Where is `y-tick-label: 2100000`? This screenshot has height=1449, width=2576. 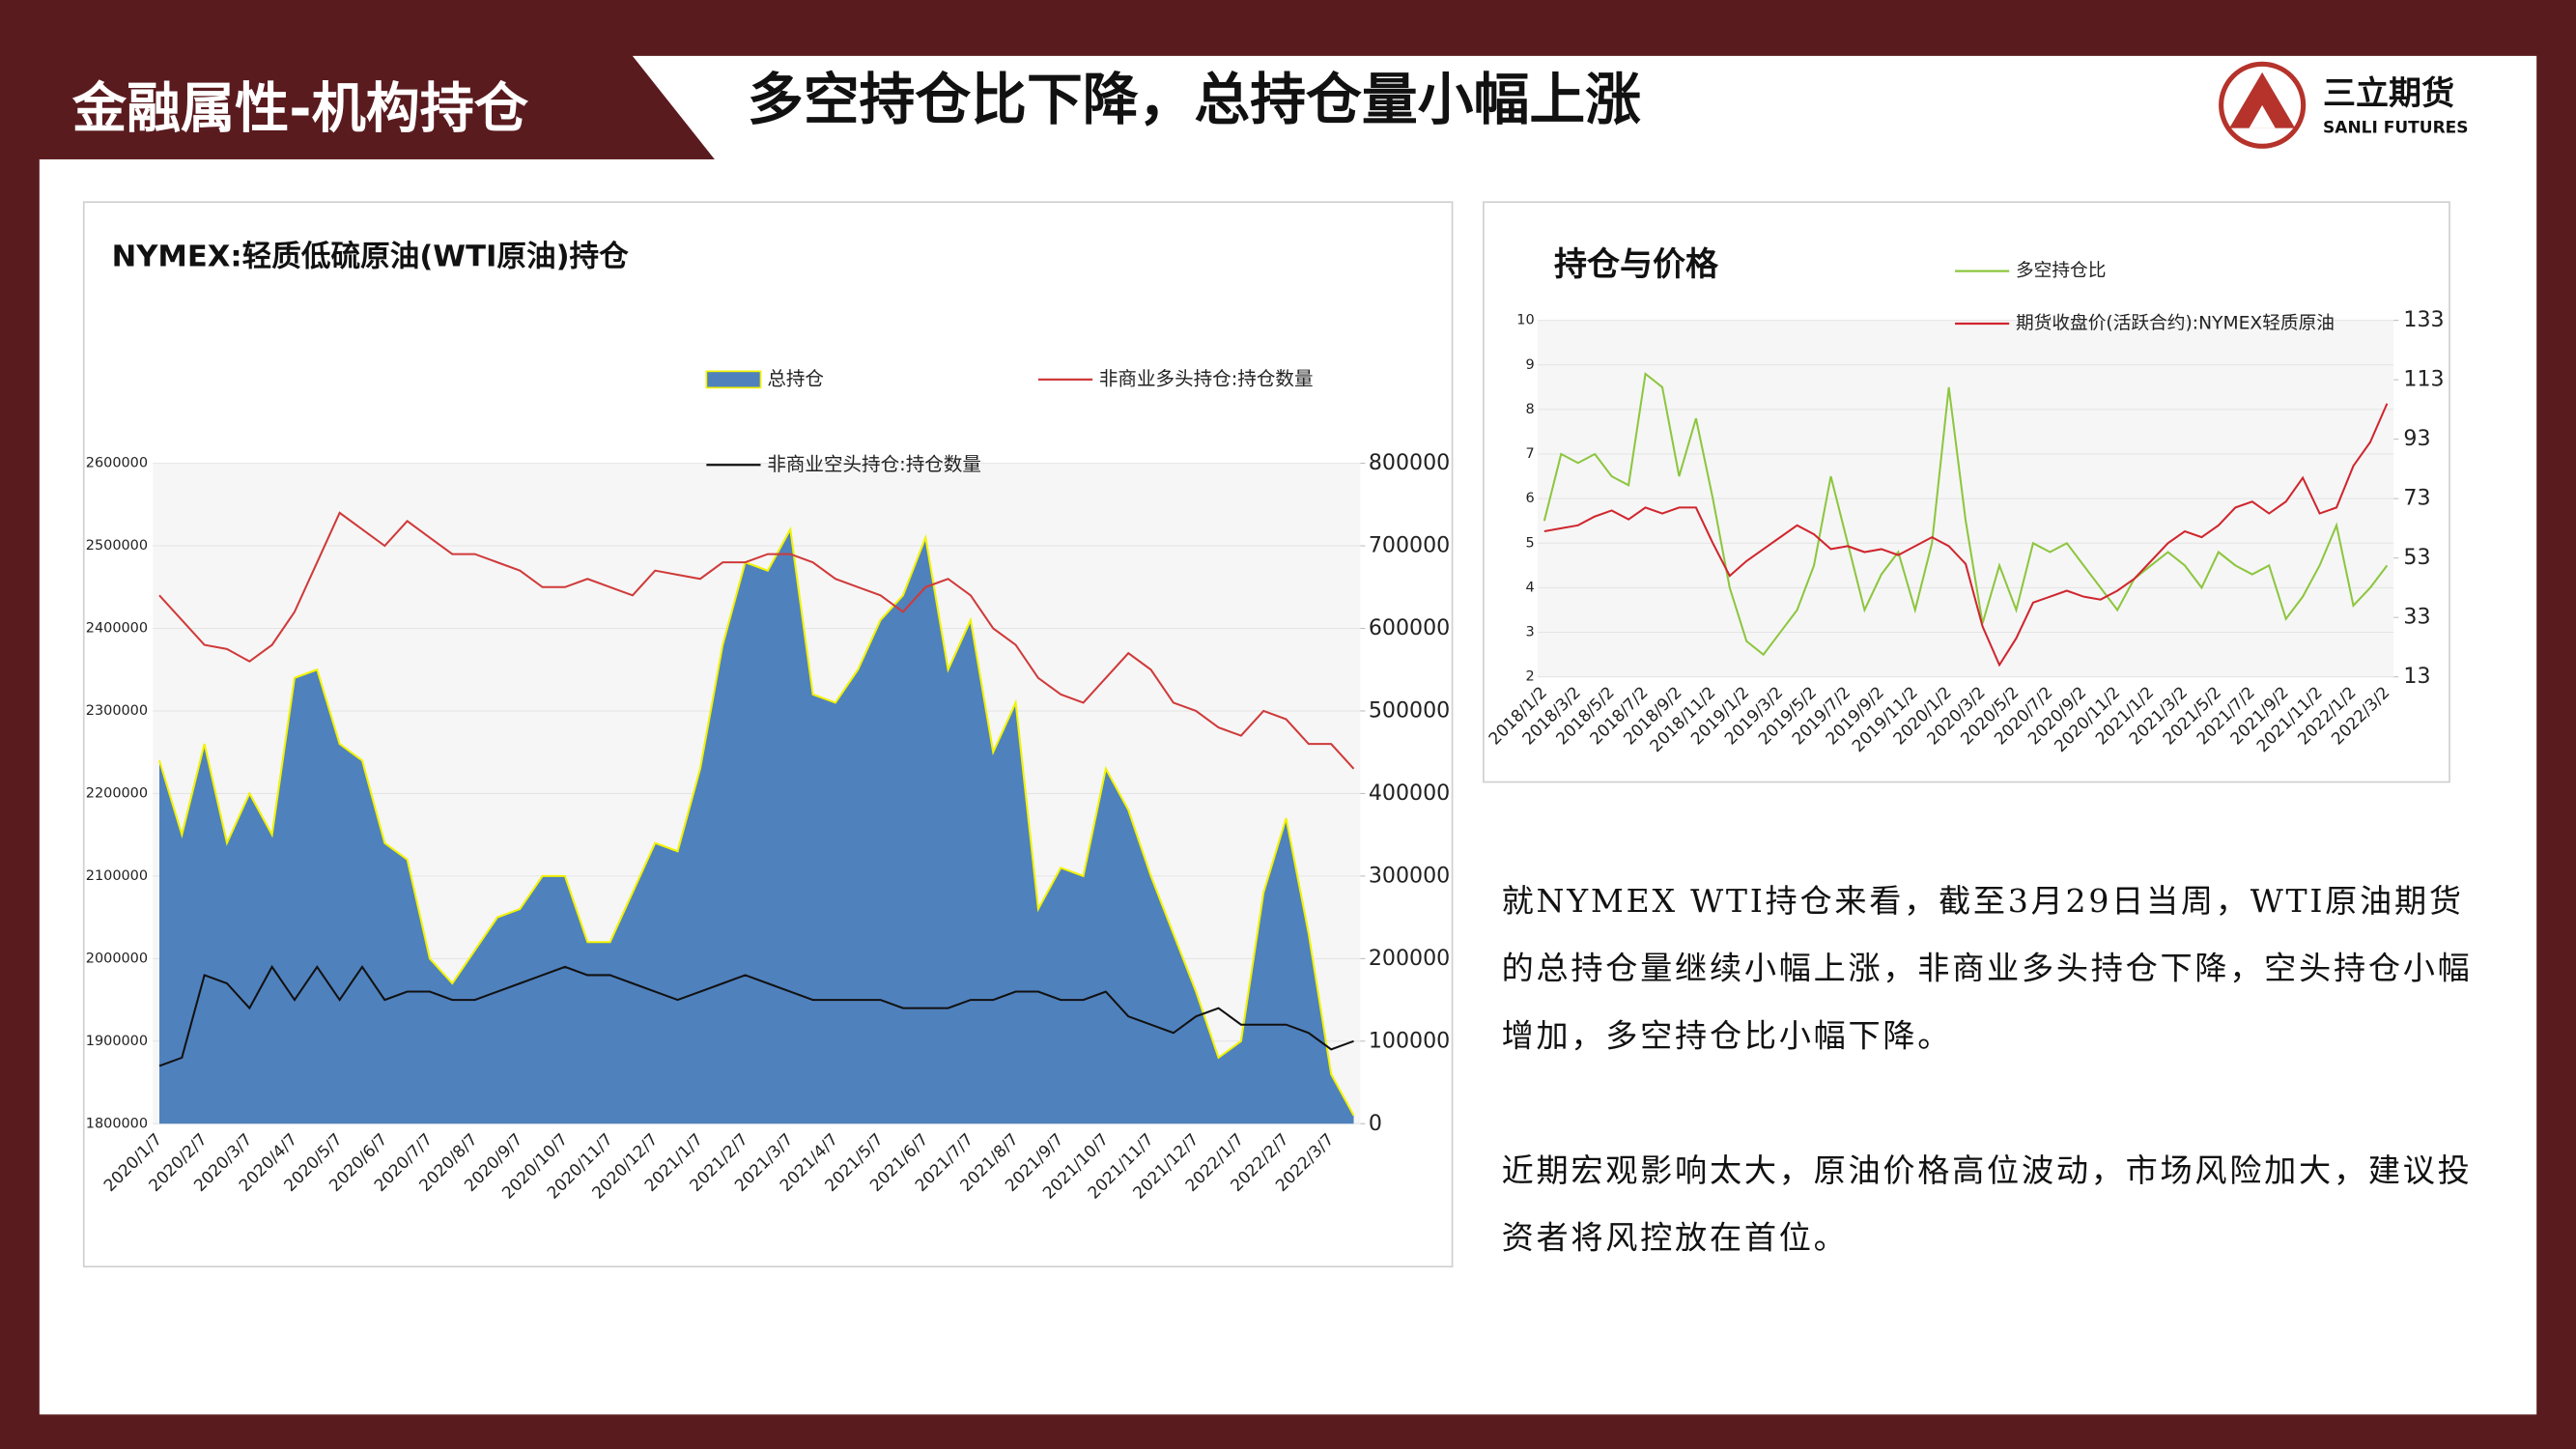
y-tick-label: 2100000 is located at coordinates (117, 876).